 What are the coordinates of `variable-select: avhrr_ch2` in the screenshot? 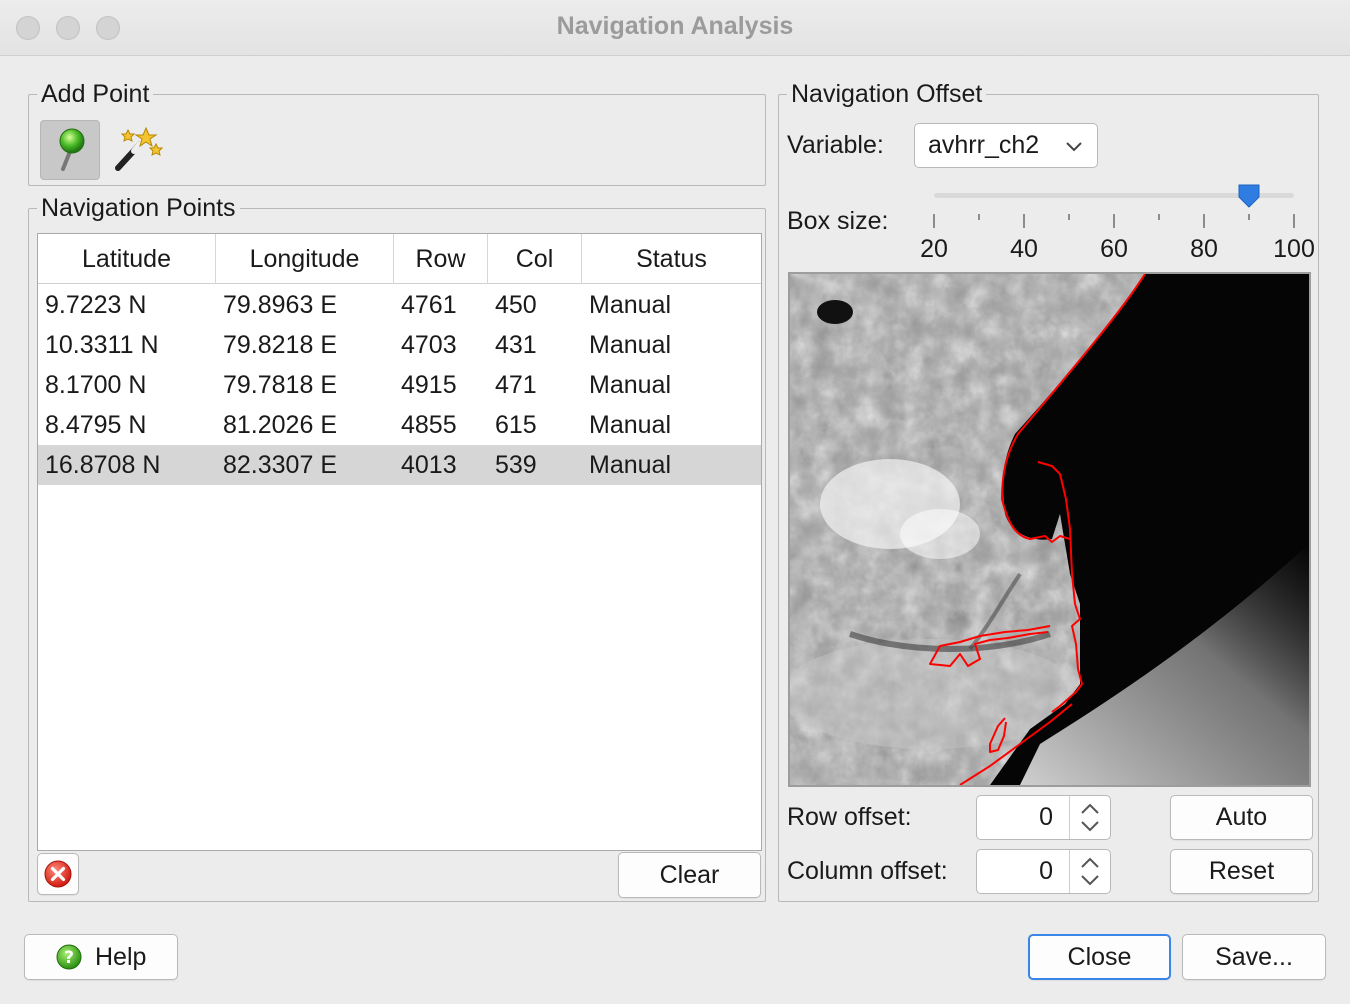 It's located at (1006, 145).